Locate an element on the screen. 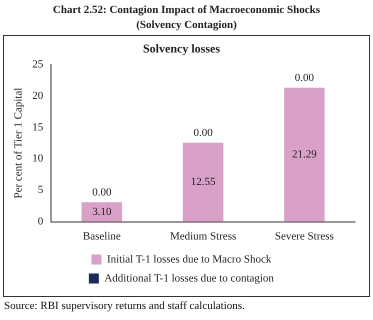 The image size is (373, 320). data-label: 21.29 is located at coordinates (305, 154).